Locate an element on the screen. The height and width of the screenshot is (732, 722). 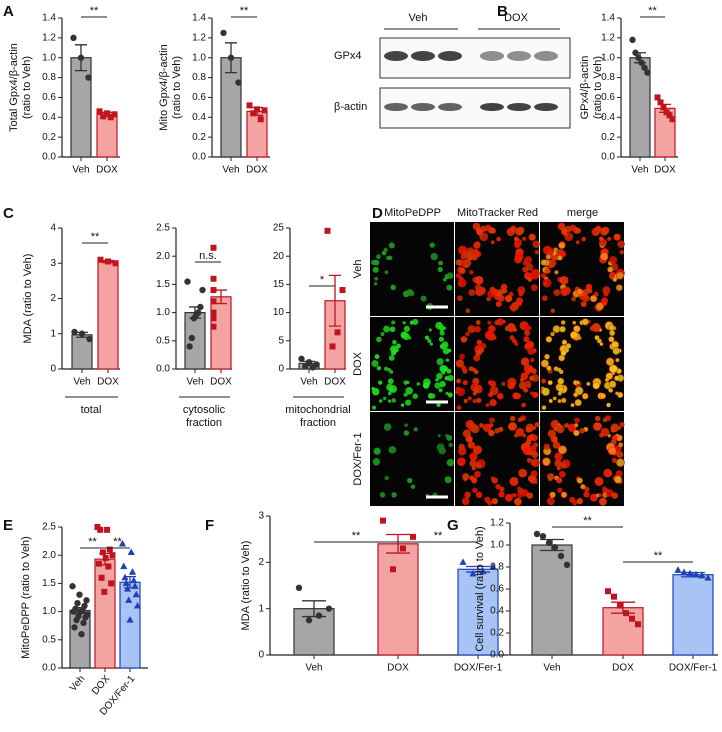
panel-letter: G is located at coordinates (453, 525).